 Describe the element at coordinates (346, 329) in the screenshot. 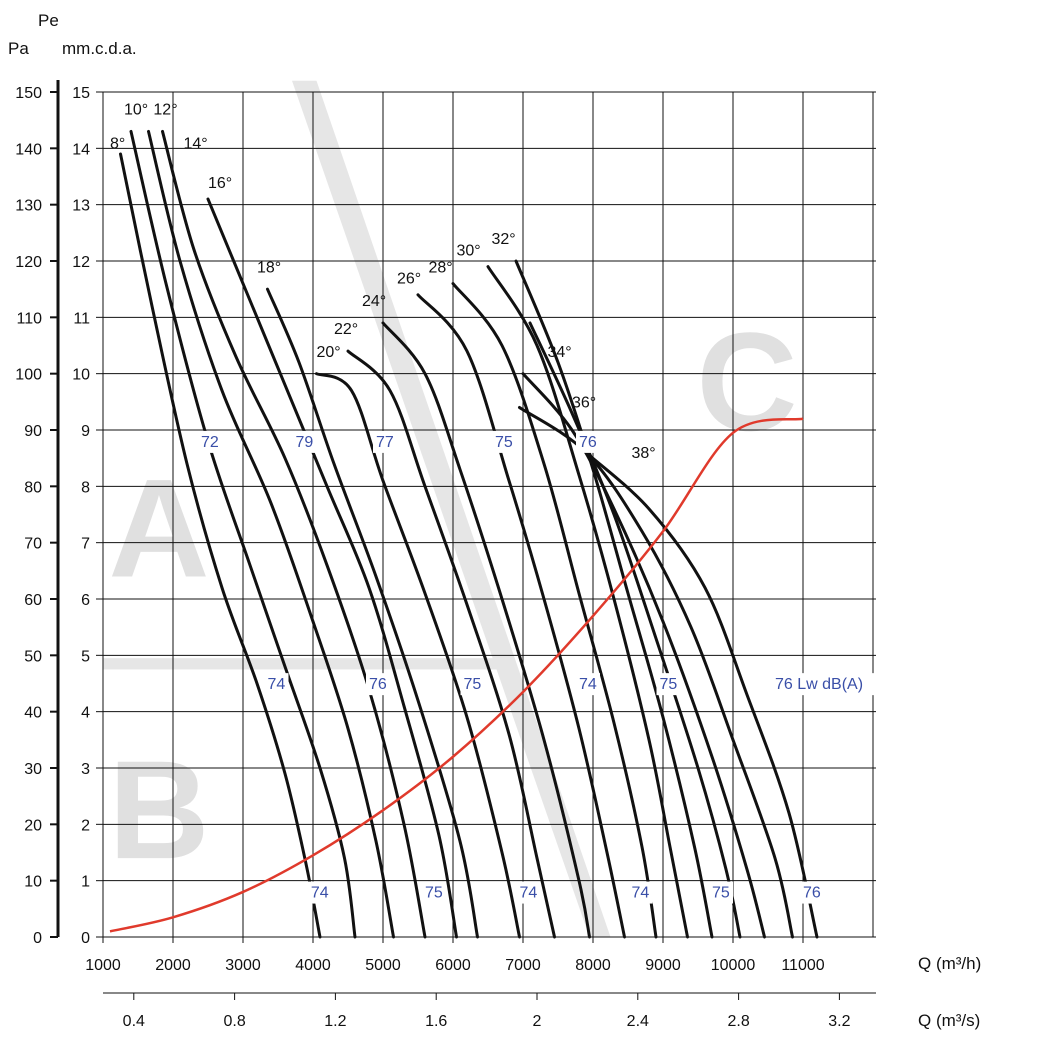

I see `angle-label: 22°` at that location.